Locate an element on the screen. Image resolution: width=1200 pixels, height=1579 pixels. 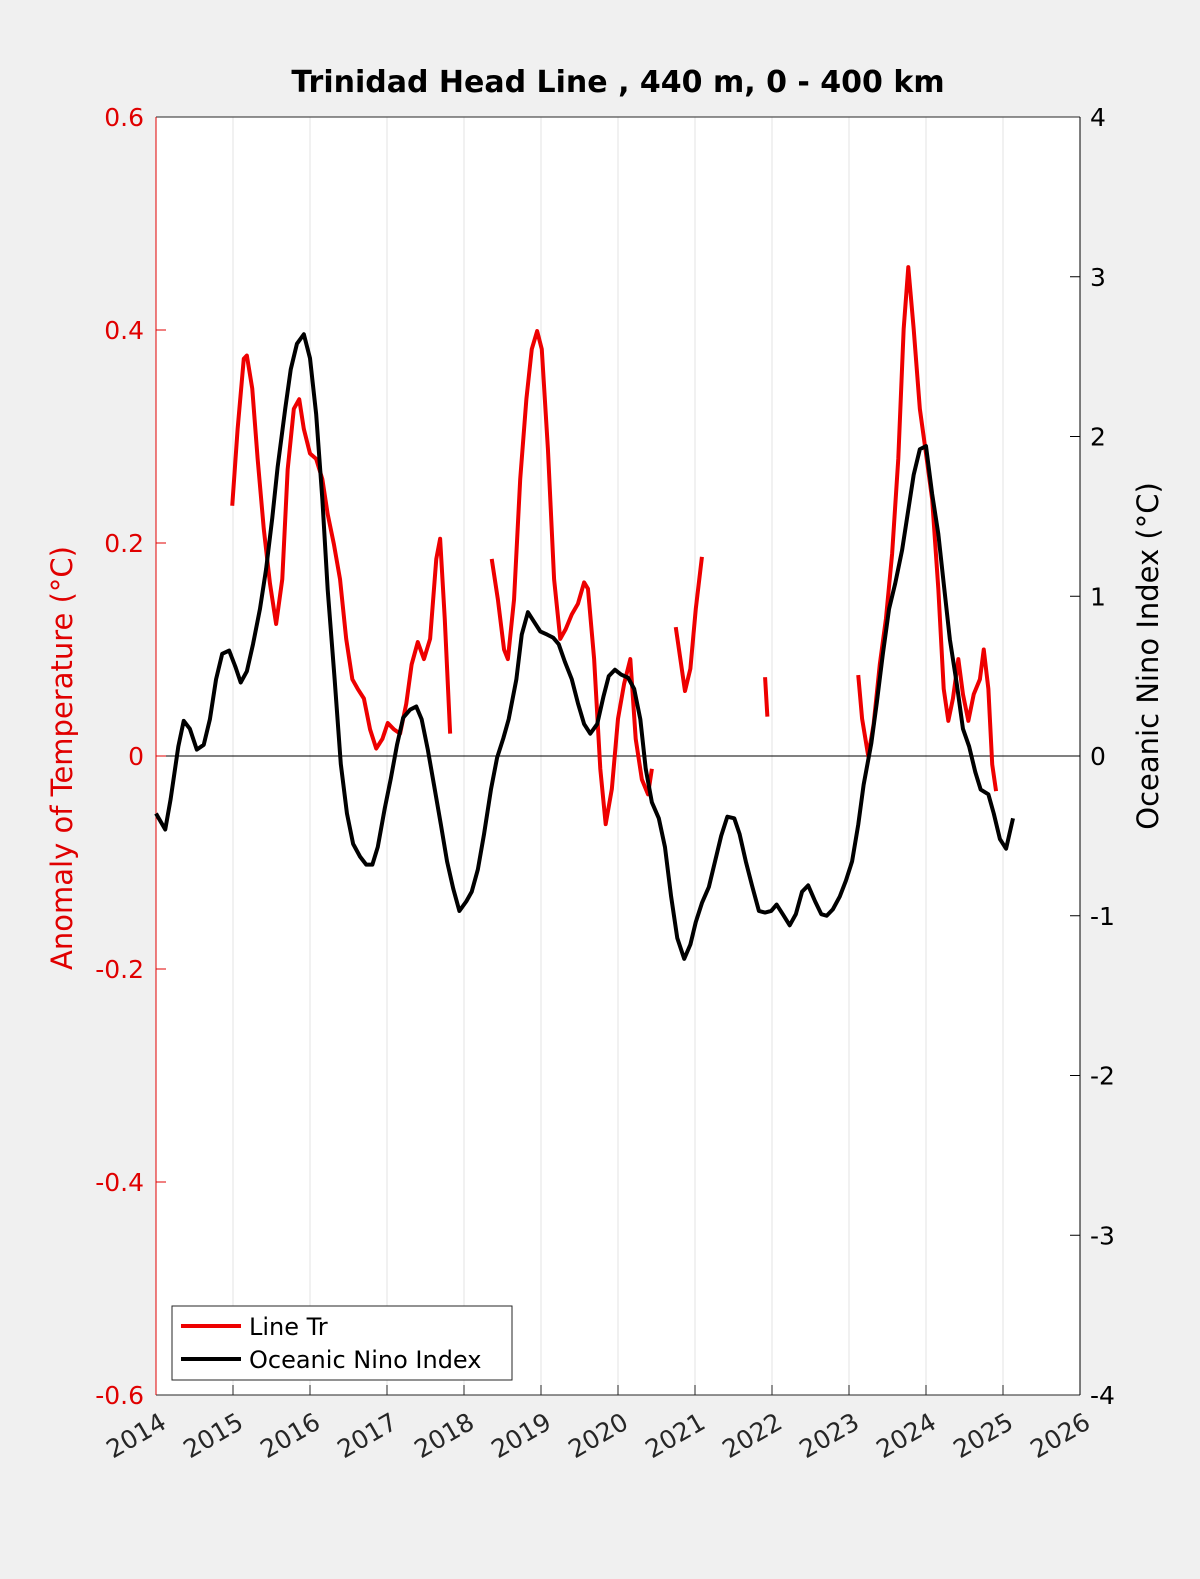
x-tick-label: 2020 is located at coordinates (598, 1435).